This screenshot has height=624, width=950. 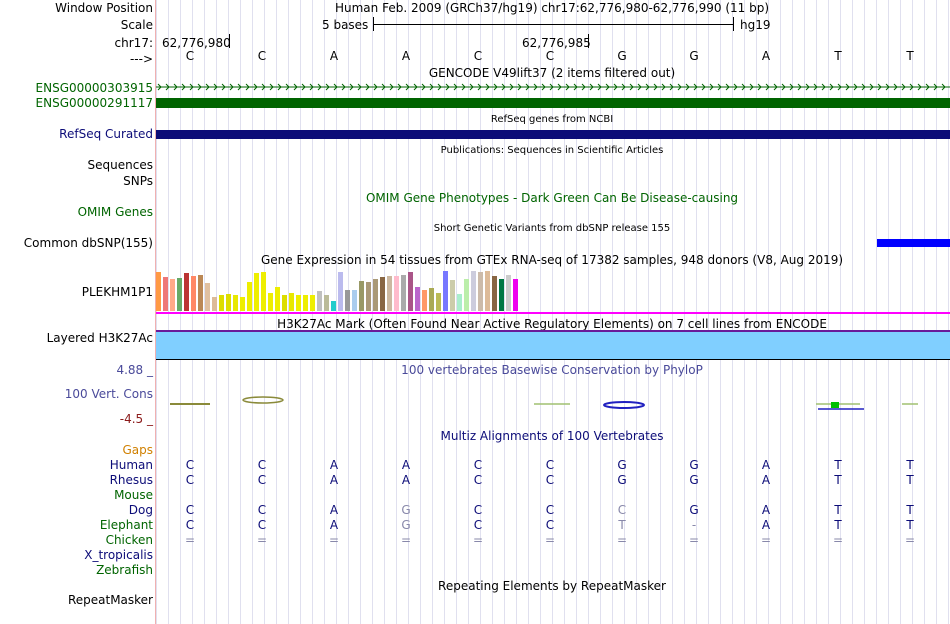 What do you see at coordinates (766, 525) in the screenshot?
I see `multiz-base: A` at bounding box center [766, 525].